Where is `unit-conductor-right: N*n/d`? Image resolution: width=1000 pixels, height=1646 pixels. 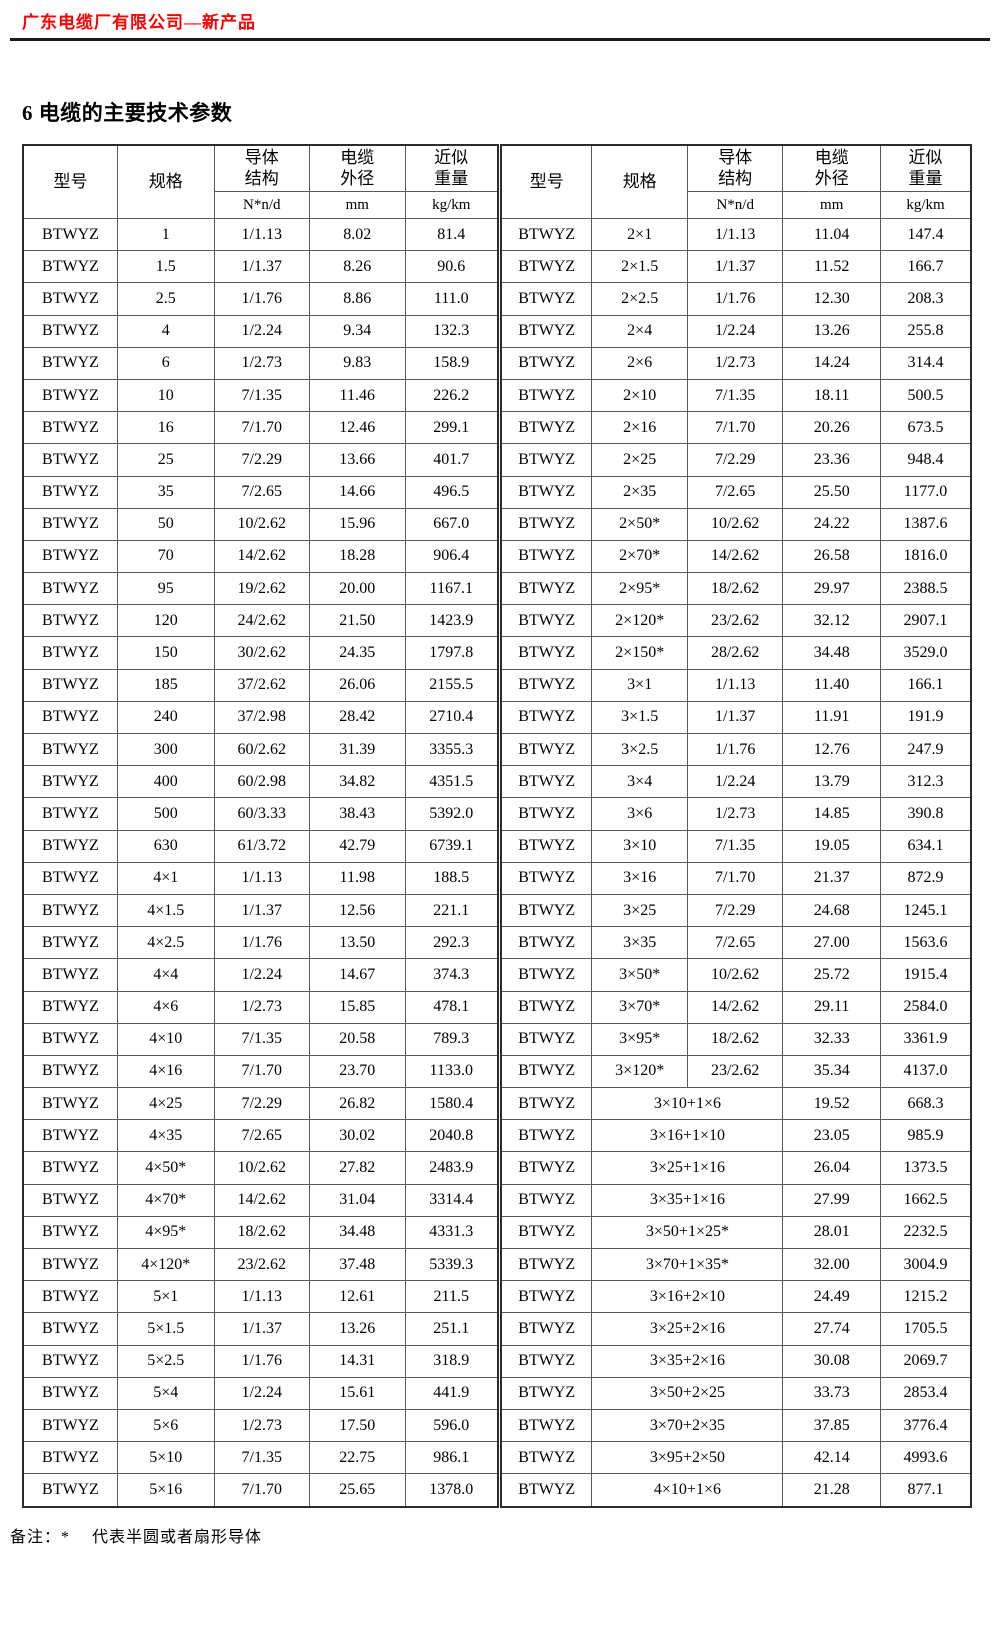
unit-conductor-right: N*n/d is located at coordinates (735, 205).